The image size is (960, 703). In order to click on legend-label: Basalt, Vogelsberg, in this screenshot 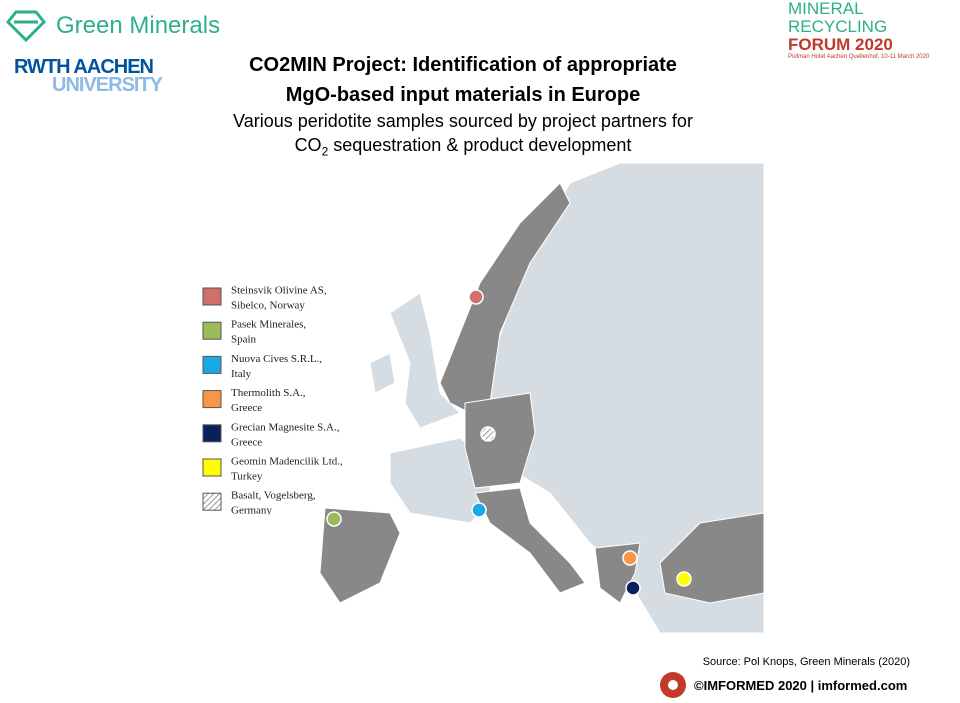, I will do `click(273, 496)`.